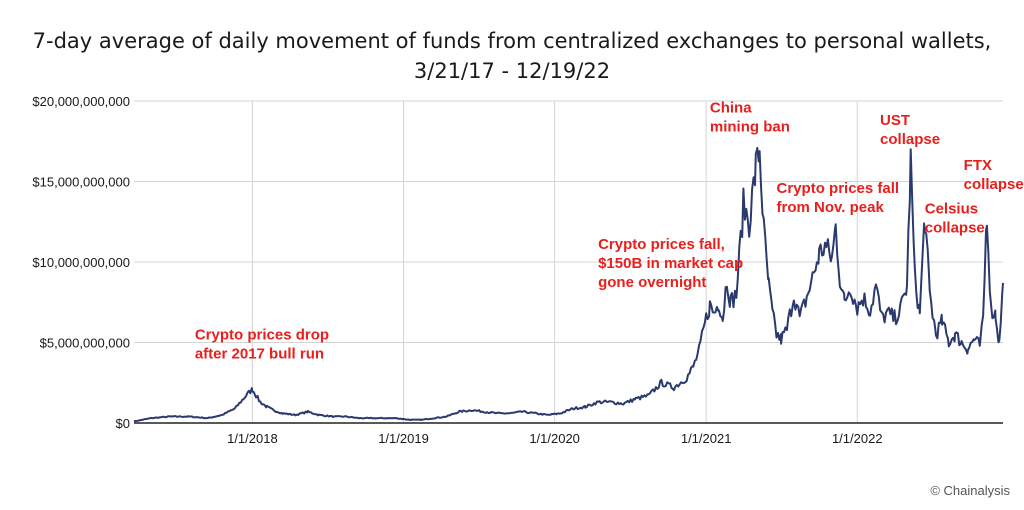  Describe the element at coordinates (994, 175) in the screenshot. I see `annotation-label: FTX collapse` at that location.